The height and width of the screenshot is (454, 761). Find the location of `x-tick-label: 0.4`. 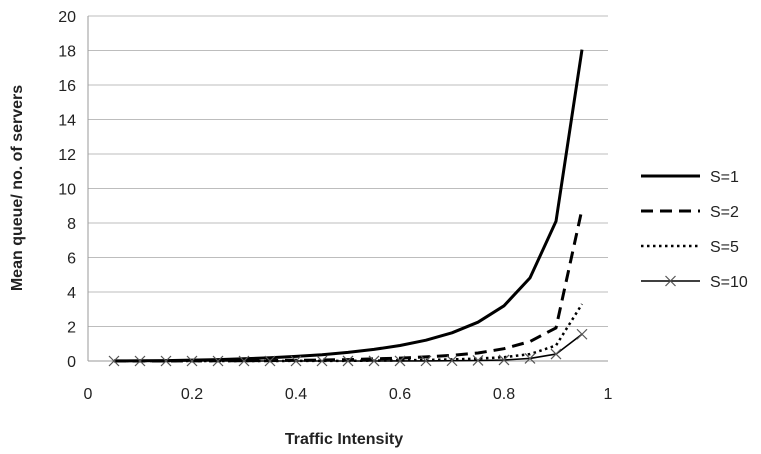

x-tick-label: 0.4 is located at coordinates (296, 394).